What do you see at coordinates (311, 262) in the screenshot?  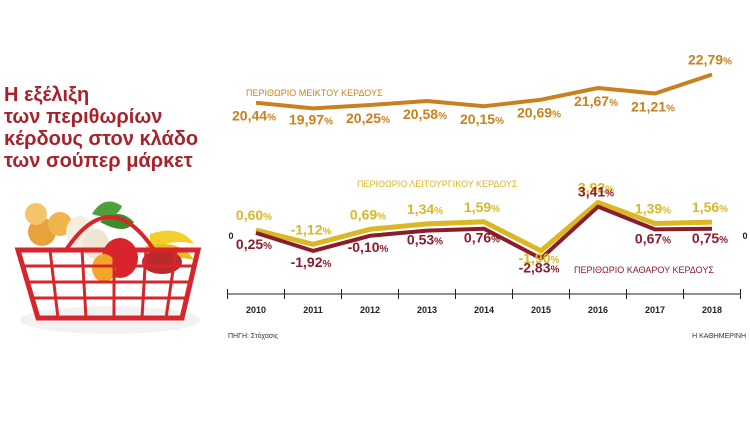 I see `data-label-net: -1,92%` at bounding box center [311, 262].